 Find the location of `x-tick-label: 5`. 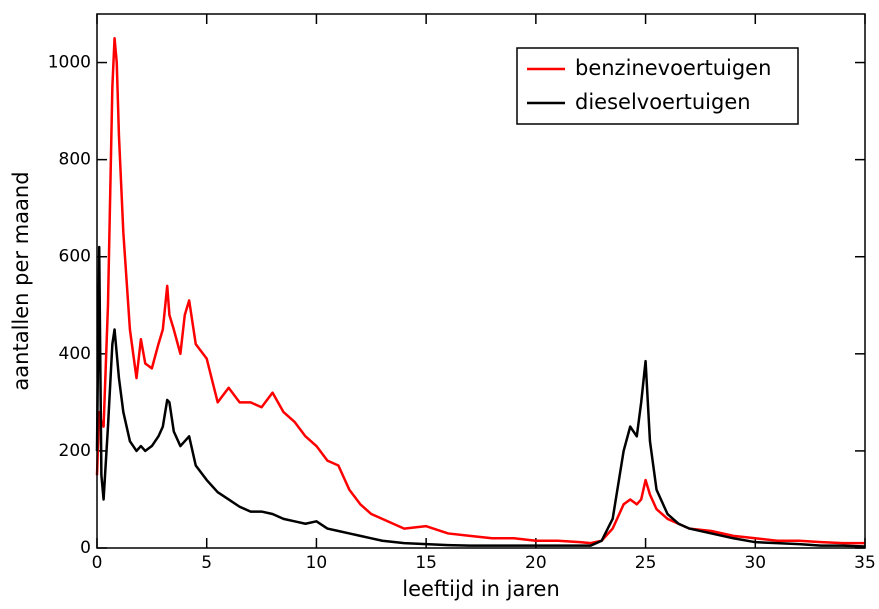

x-tick-label: 5 is located at coordinates (206, 563).